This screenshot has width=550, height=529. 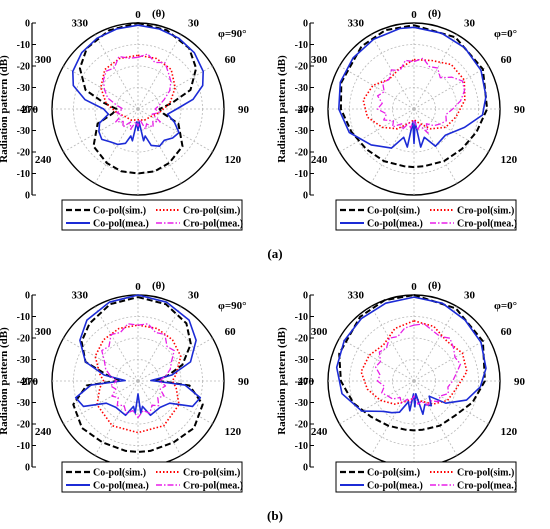 I want to click on caption-a: (a), so click(x=274, y=253).